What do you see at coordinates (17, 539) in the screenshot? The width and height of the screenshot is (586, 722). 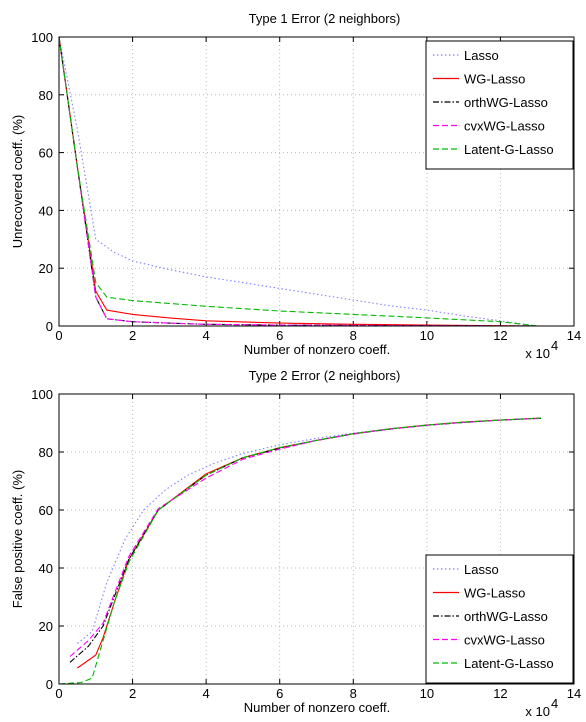 I see `y-axis-label: False positive coeff. (%)` at bounding box center [17, 539].